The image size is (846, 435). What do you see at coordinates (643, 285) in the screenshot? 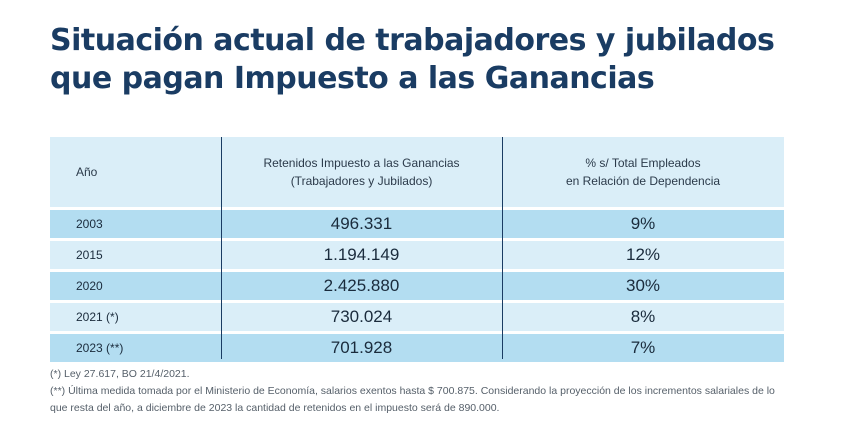
I see `cell-percent: 30%` at bounding box center [643, 285].